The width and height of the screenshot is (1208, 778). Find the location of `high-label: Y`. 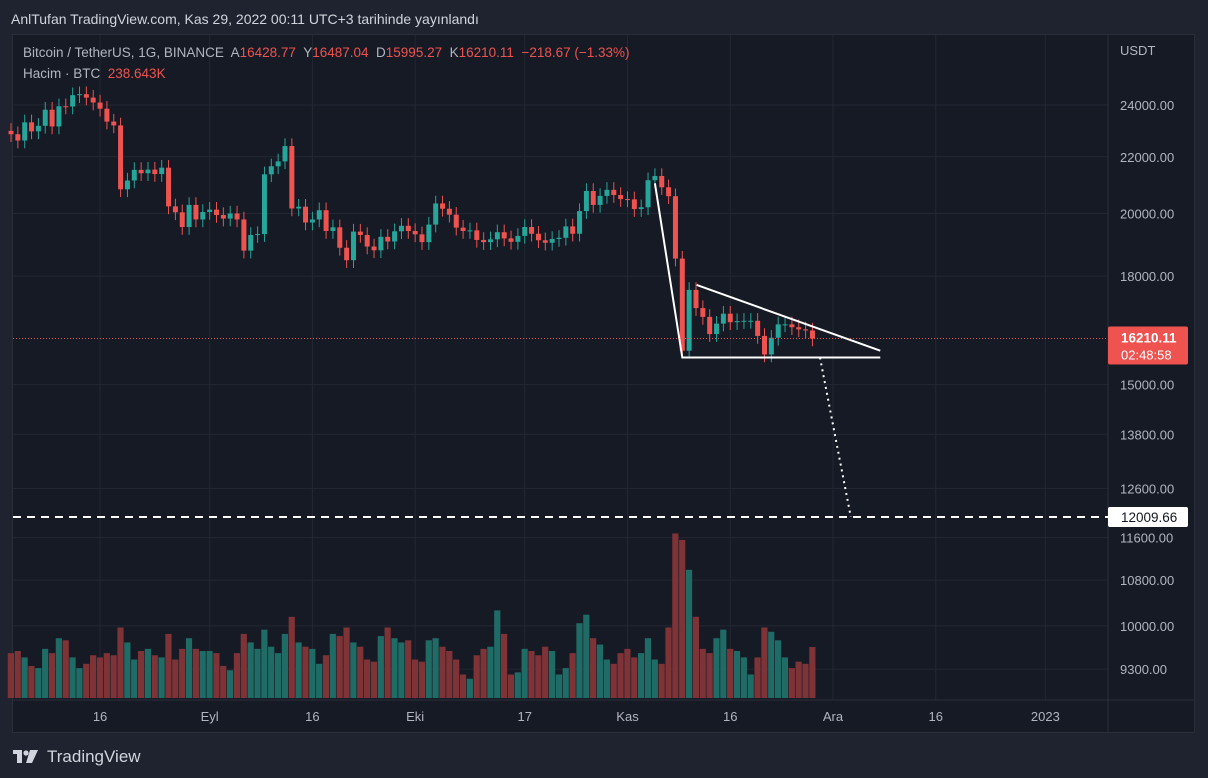

high-label: Y is located at coordinates (308, 52).